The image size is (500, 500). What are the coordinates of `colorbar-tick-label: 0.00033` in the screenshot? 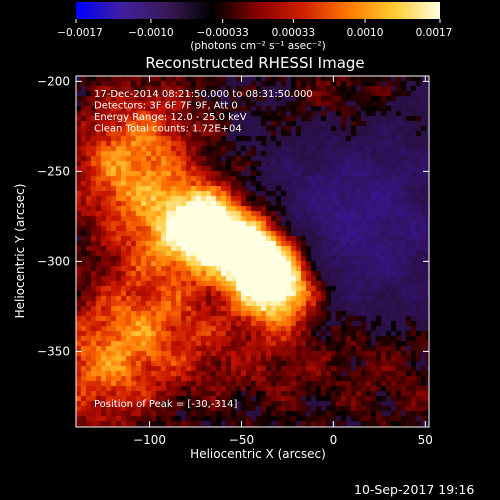 It's located at (293, 33).